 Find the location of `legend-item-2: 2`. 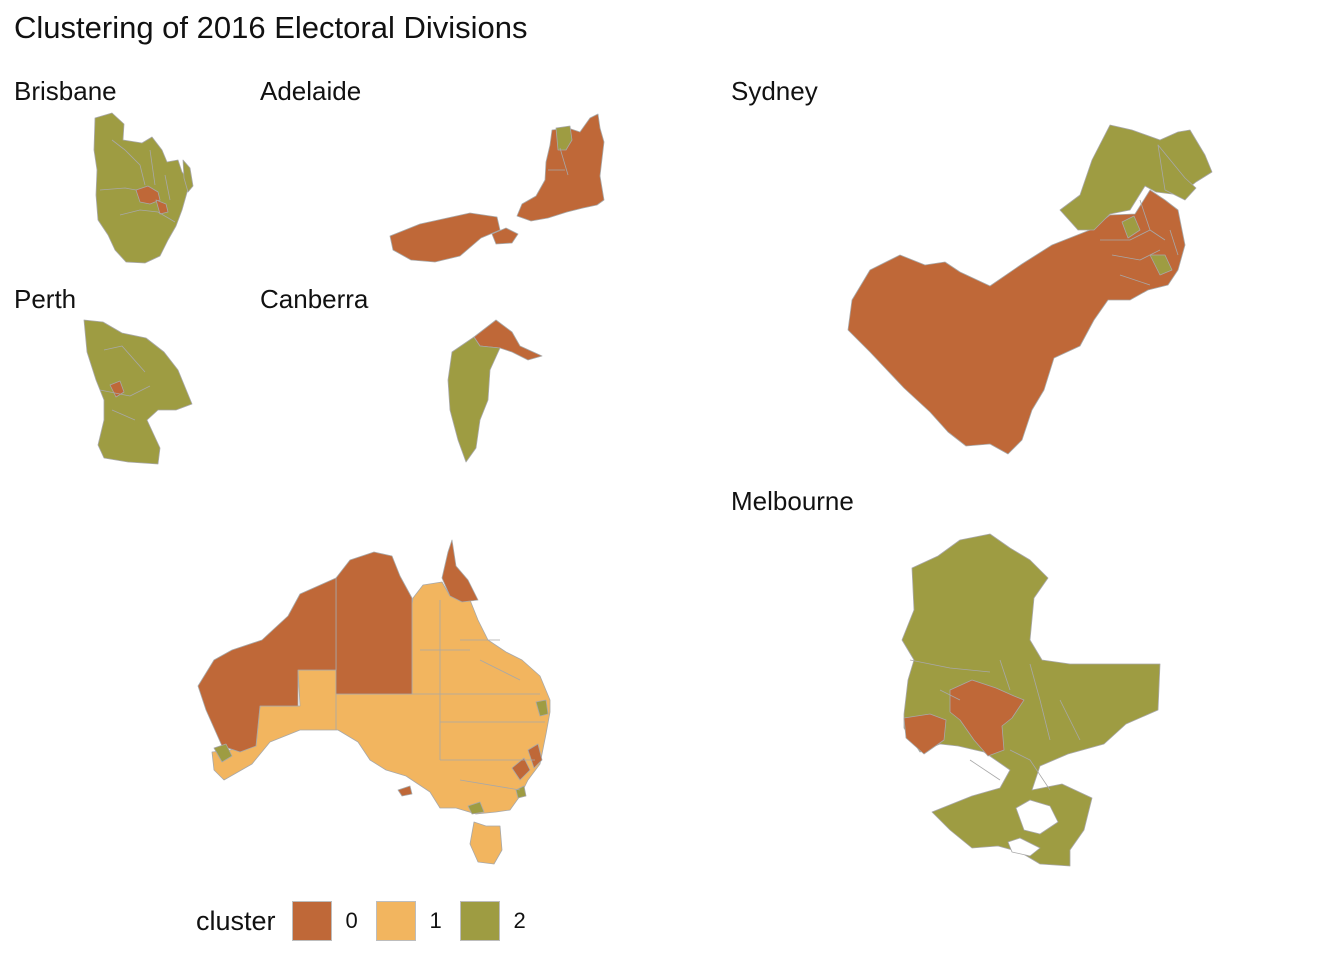

legend-item-2: 2 is located at coordinates (496, 921).